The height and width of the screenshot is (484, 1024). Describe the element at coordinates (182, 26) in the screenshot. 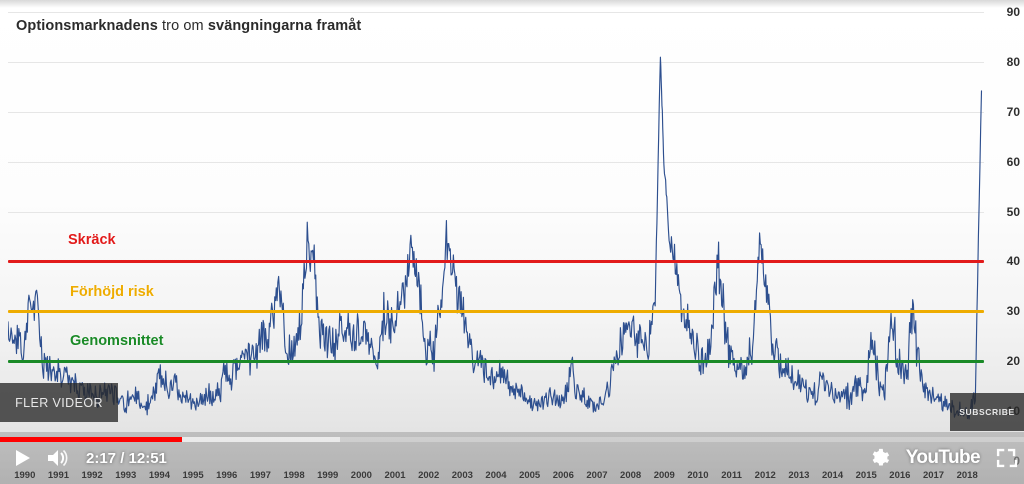

I see `title-normal-middle: tro om` at that location.